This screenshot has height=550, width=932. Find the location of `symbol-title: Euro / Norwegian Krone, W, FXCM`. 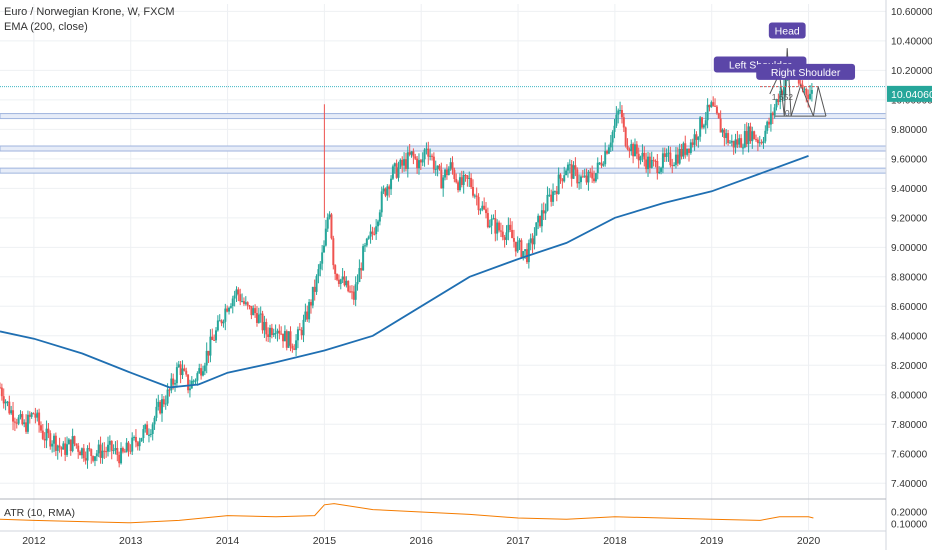

symbol-title: Euro / Norwegian Krone, W, FXCM is located at coordinates (89, 12).